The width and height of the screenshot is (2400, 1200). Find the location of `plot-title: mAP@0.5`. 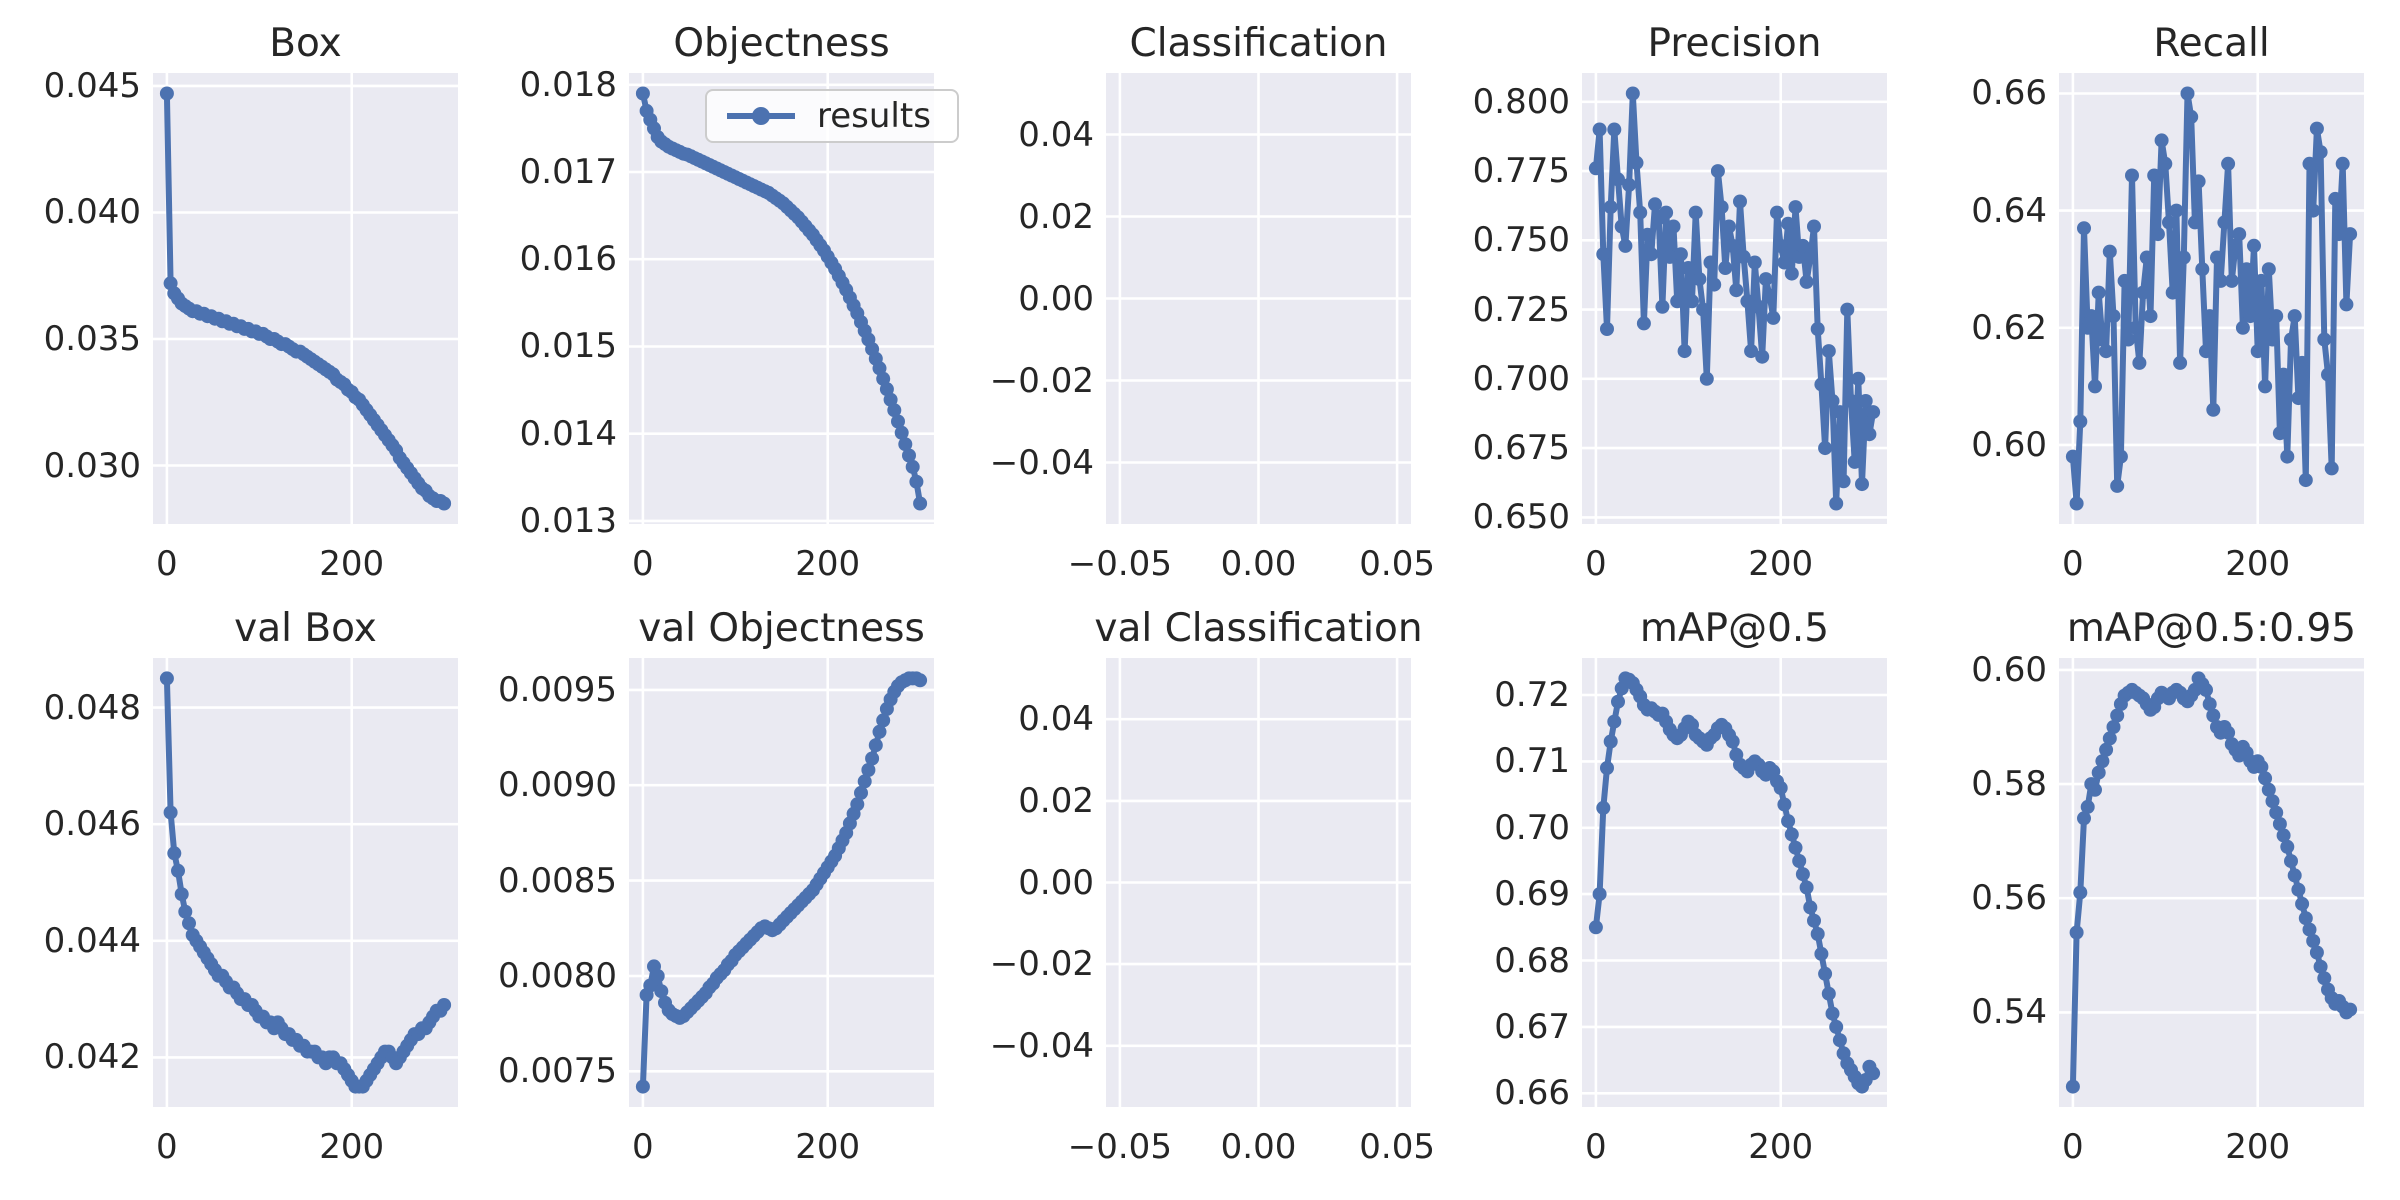

plot-title: mAP@0.5 is located at coordinates (1734, 628).